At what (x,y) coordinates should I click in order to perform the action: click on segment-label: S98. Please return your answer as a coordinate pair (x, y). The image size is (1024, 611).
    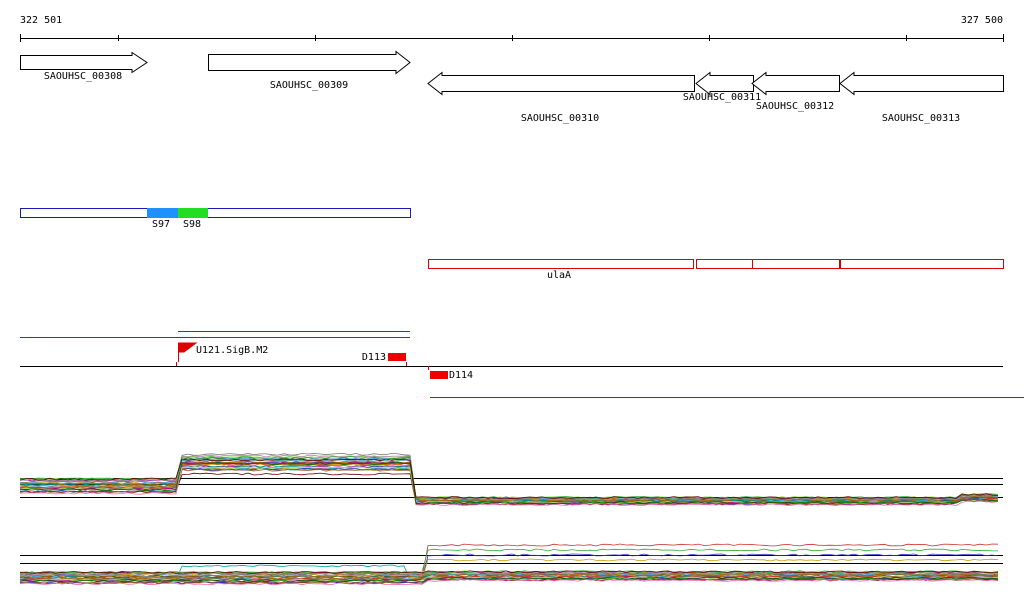
    Looking at the image, I should click on (192, 224).